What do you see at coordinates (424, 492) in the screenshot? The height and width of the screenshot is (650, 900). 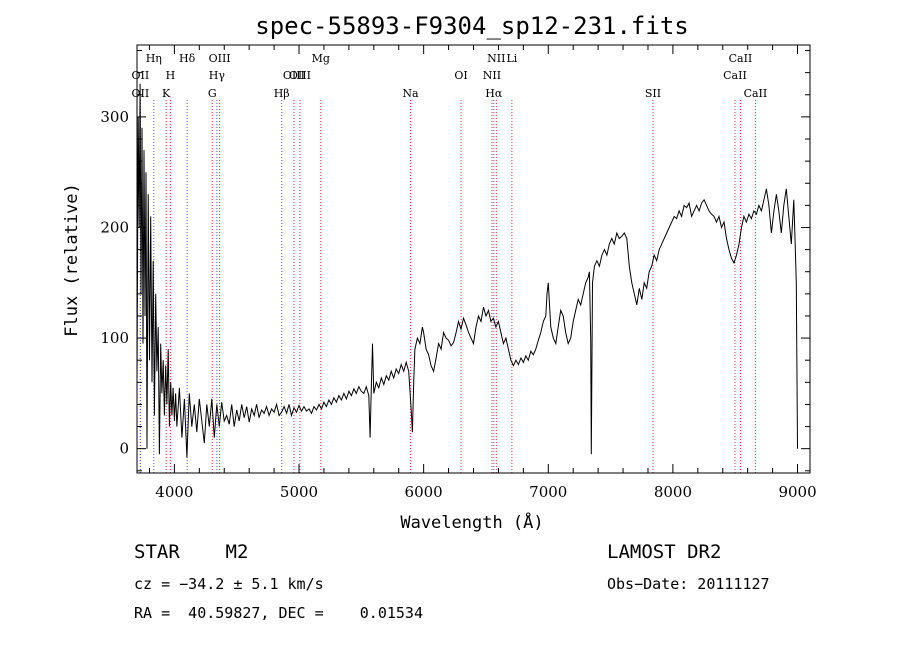 I see `x-tick-label-6000: 6000` at bounding box center [424, 492].